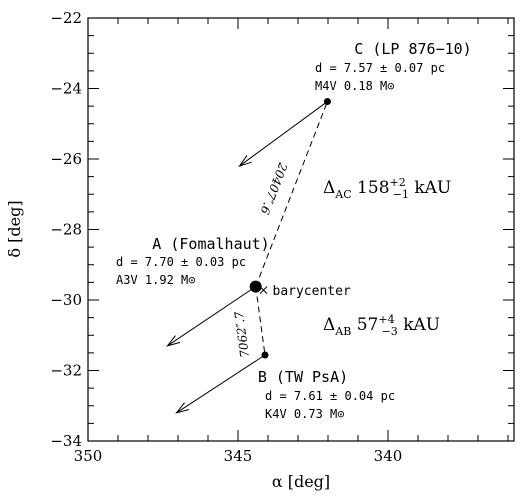 The width and height of the screenshot is (526, 500). Describe the element at coordinates (387, 188) in the screenshot. I see `separation-distance-AC: ΔAC 158+2 −1 kAU` at that location.